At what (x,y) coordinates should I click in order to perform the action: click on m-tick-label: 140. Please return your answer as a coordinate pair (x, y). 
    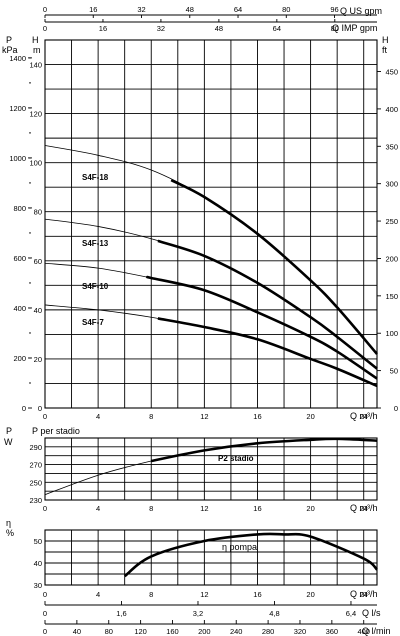
    Looking at the image, I should click on (35, 65).